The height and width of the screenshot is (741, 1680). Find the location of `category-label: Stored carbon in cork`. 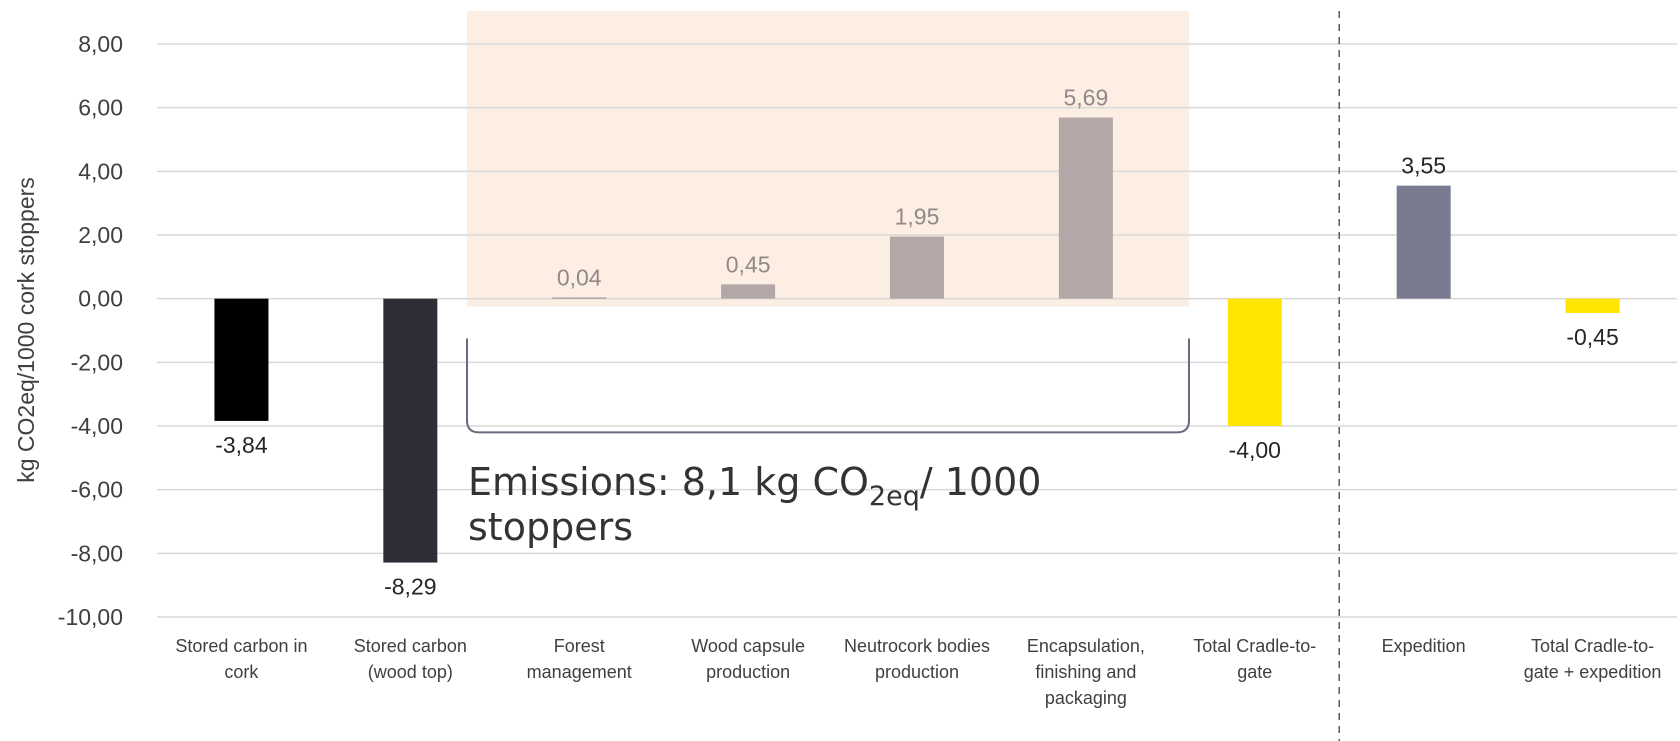

category-label: Stored carbon in cork is located at coordinates (241, 659).